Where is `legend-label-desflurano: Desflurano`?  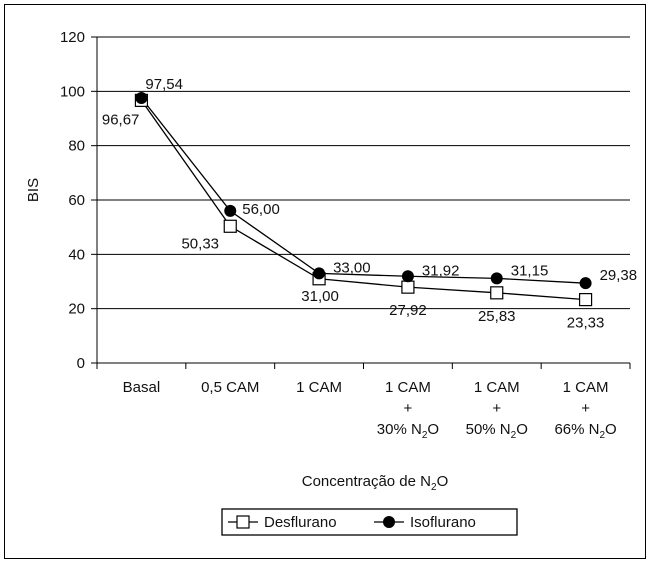 legend-label-desflurano: Desflurano is located at coordinates (300, 522).